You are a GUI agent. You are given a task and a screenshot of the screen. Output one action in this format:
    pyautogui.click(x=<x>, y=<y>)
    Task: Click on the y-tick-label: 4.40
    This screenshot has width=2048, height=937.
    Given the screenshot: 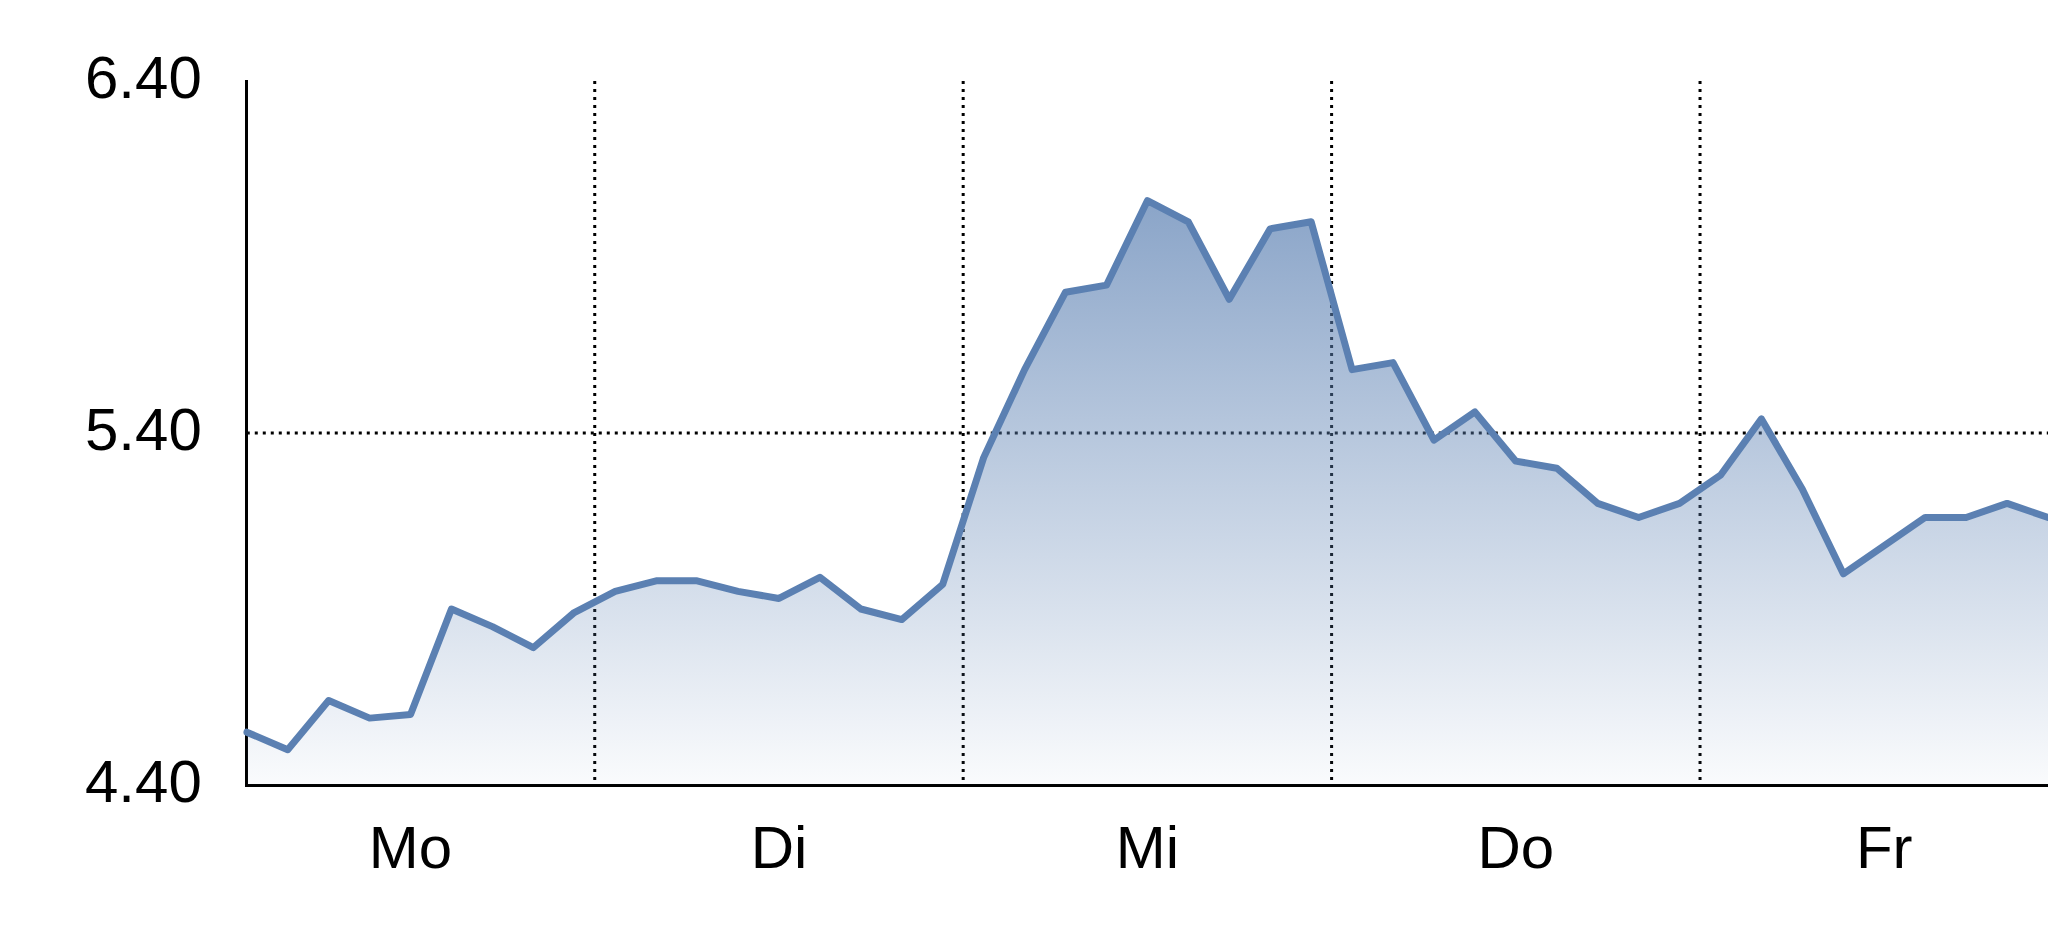 What is the action you would take?
    pyautogui.click(x=143, y=781)
    